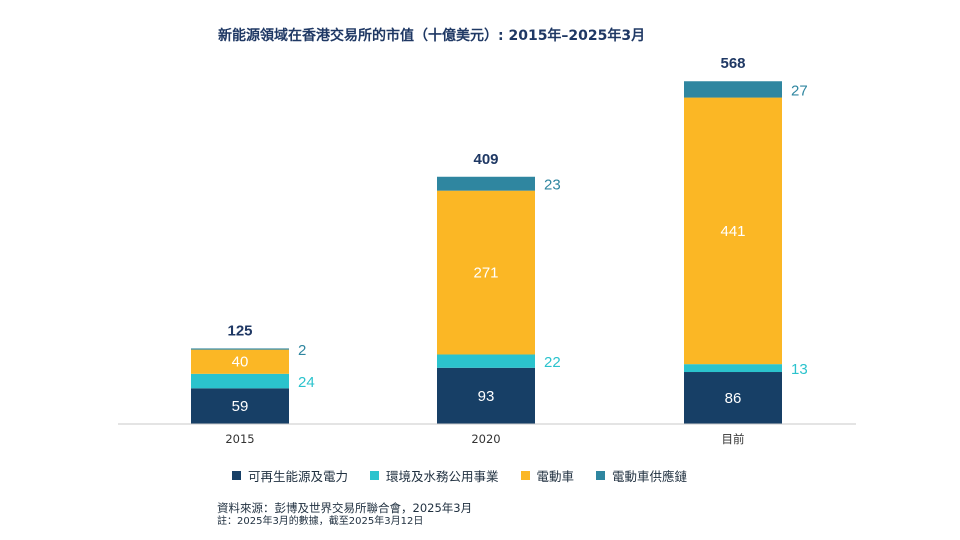 The image size is (960, 540). I want to click on data-label: 13, so click(799, 369).